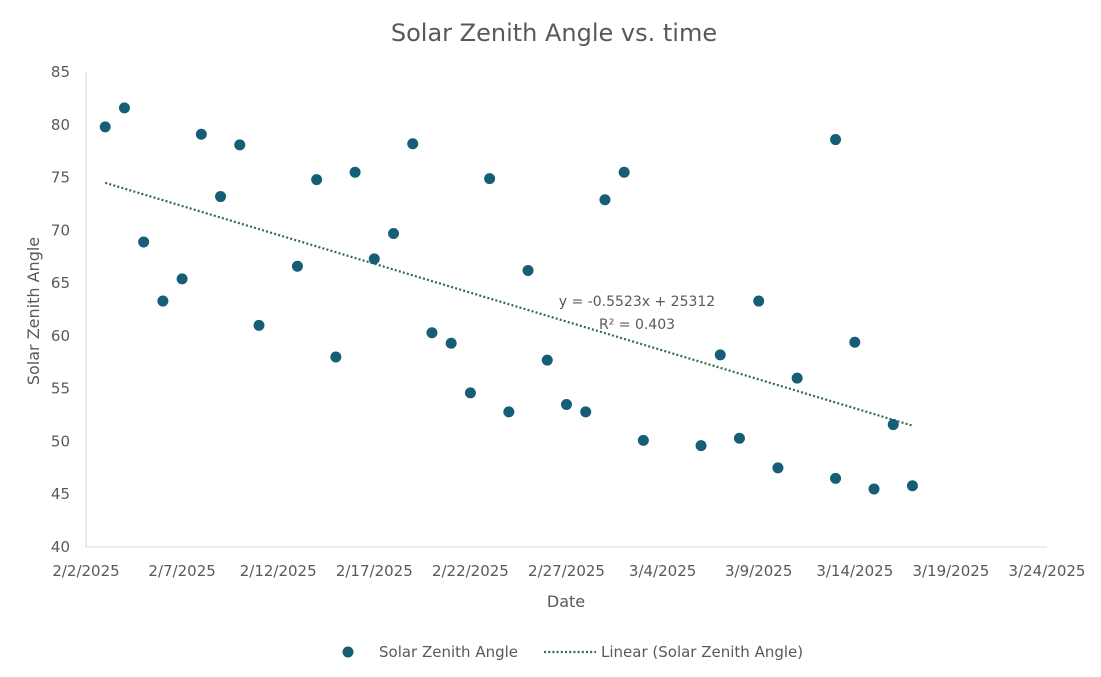 The width and height of the screenshot is (1101, 677). I want to click on y-tick-label: 50, so click(60, 441).